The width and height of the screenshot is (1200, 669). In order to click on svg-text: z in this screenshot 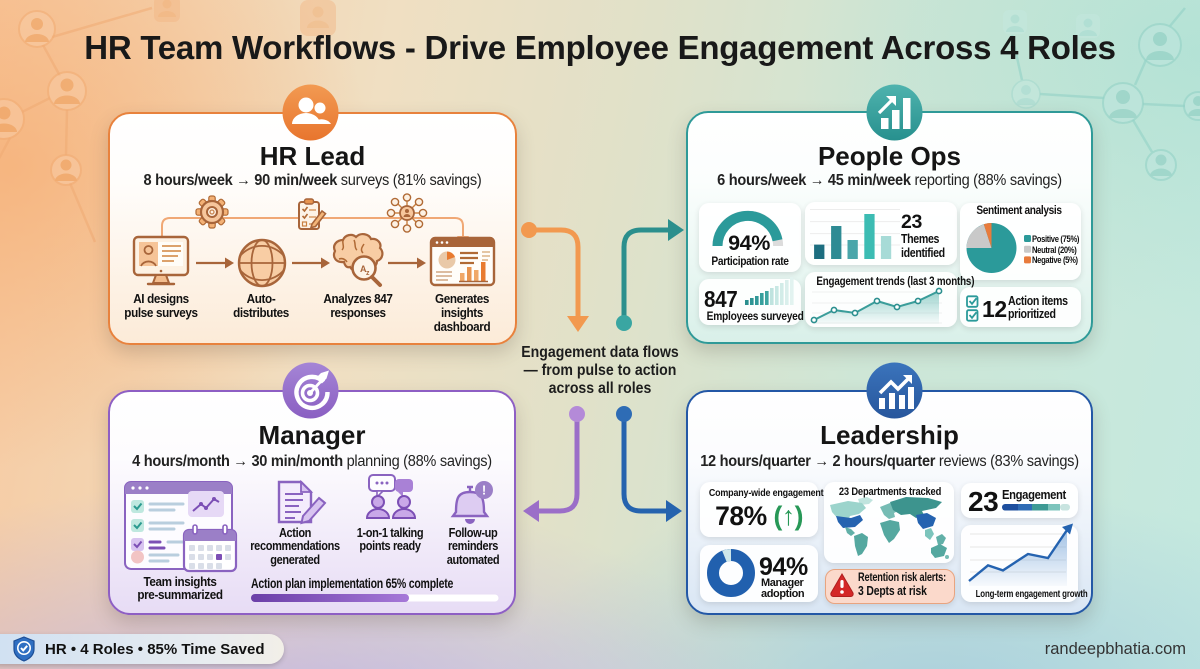, I will do `click(368, 273)`.